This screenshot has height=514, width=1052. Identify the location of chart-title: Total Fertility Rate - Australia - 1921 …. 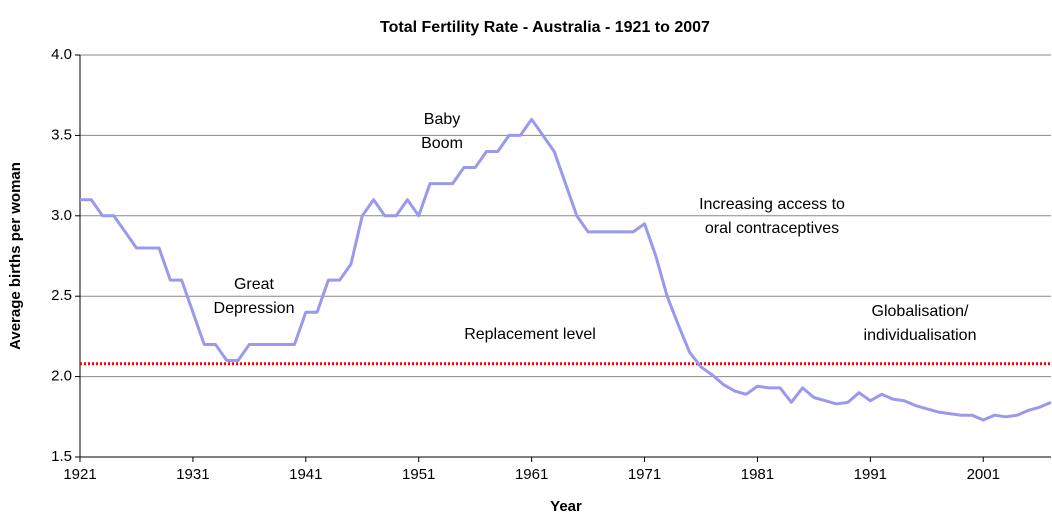
(545, 27).